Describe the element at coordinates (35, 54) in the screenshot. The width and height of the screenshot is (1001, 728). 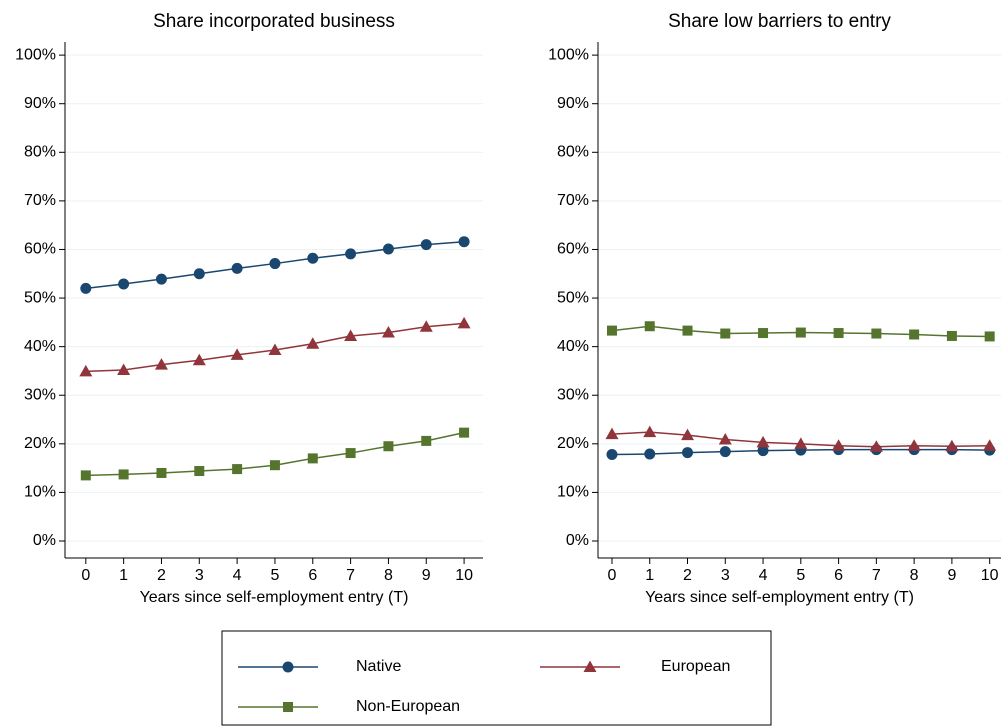
I see `y-tick-label: 100%` at that location.